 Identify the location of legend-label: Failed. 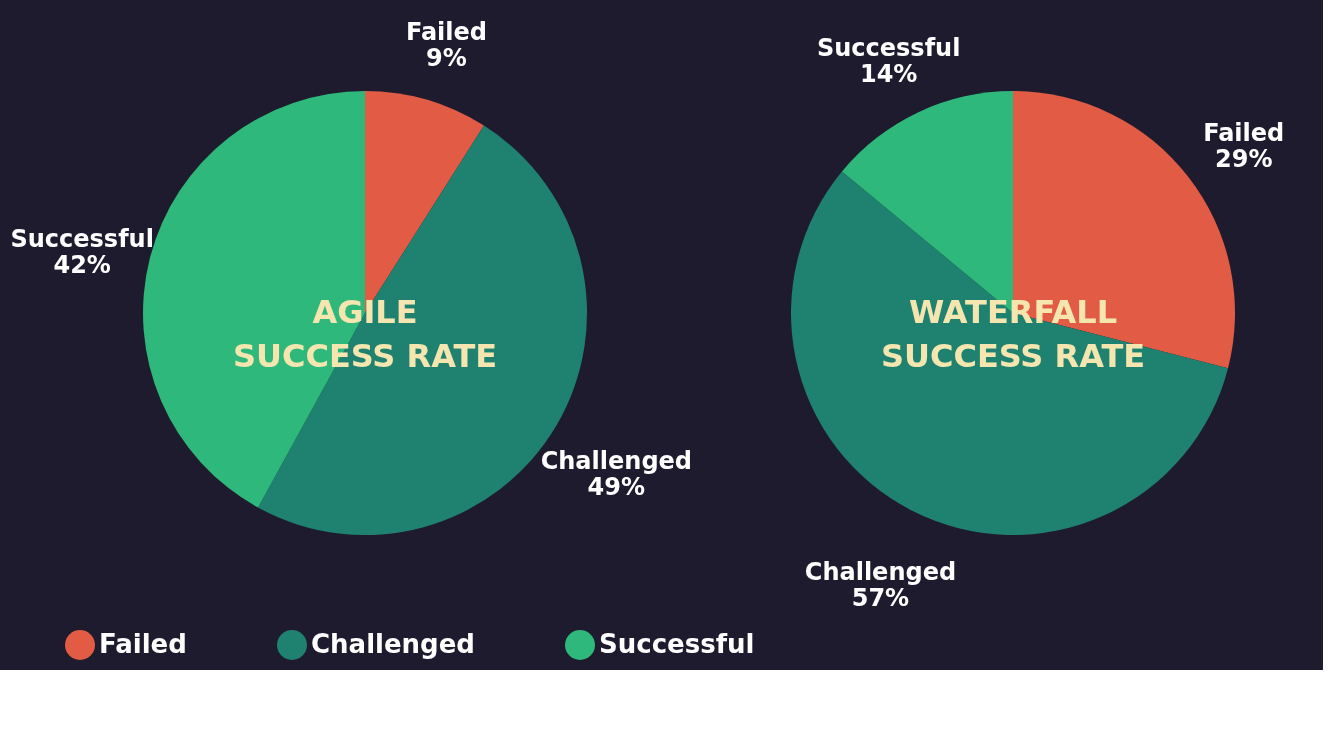
(143, 644).